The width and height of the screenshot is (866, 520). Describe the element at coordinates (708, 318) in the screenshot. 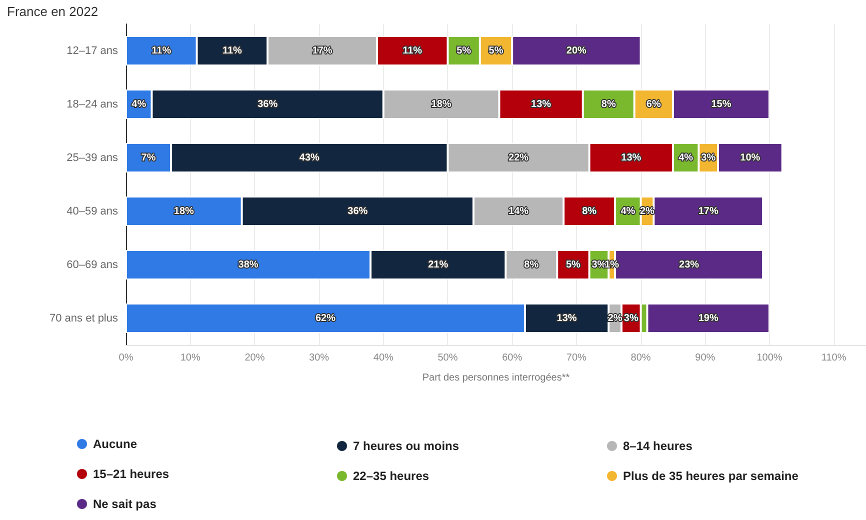

I see `data-label: 19%` at that location.